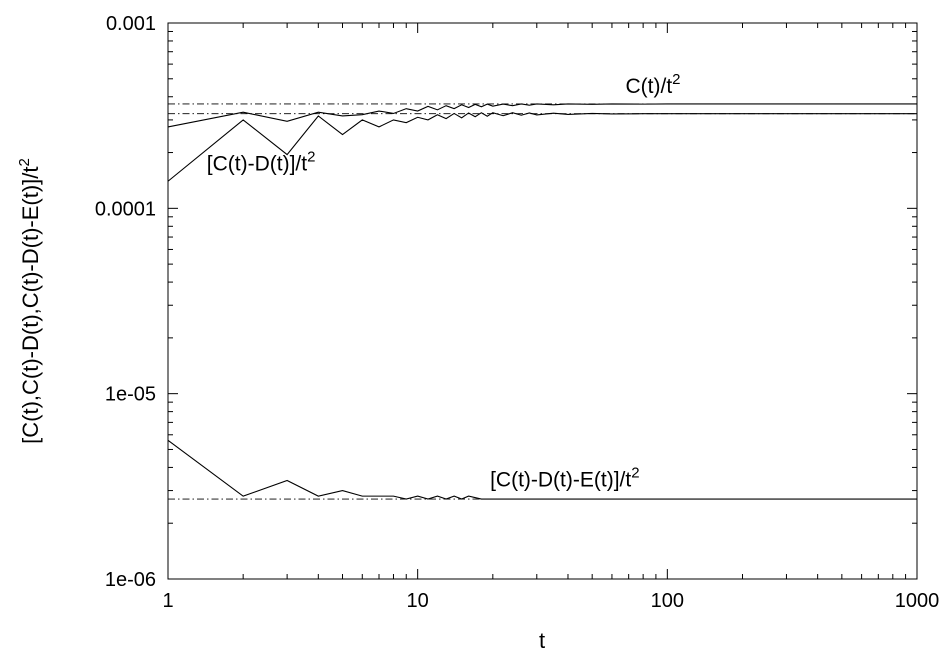 This screenshot has width=948, height=658. Describe the element at coordinates (30, 304) in the screenshot. I see `y-axis-label-main: [C(t),C(t)-D(t),C(t)-D(t)-E(t)]/t` at that location.